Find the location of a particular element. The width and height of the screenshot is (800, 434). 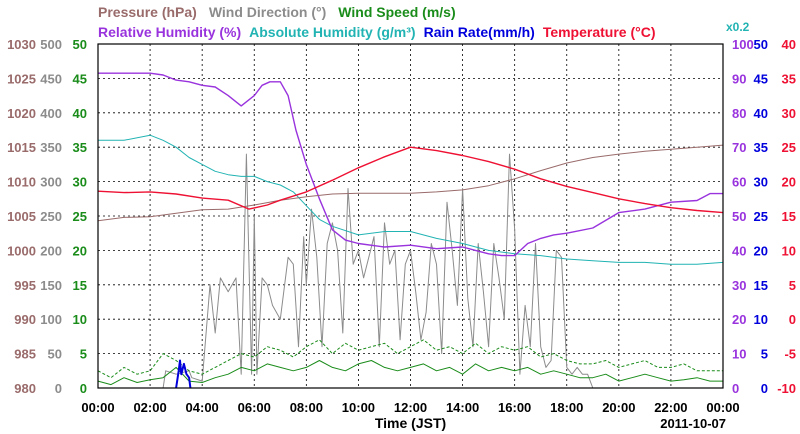

tick-label-rh: 60 is located at coordinates (739, 182).